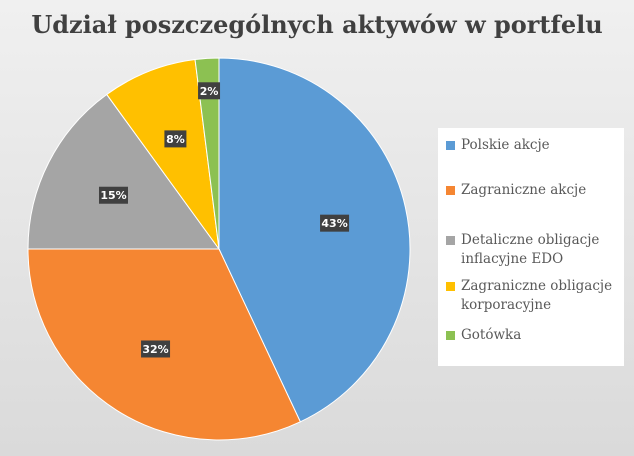 The height and width of the screenshot is (456, 634). I want to click on data-label-text: 32%, so click(155, 349).